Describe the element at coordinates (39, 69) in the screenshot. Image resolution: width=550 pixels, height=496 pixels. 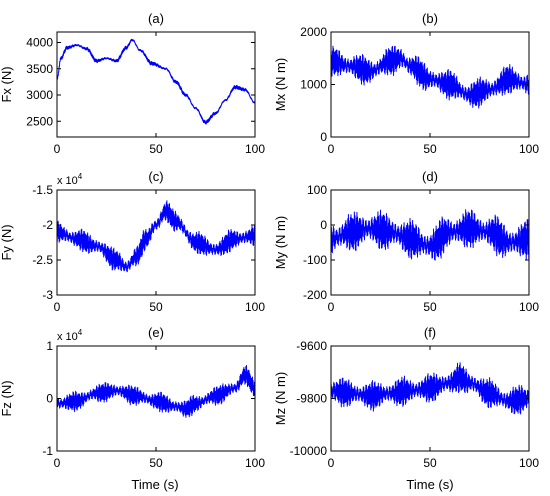
I see `y-tick-label: 3500` at that location.